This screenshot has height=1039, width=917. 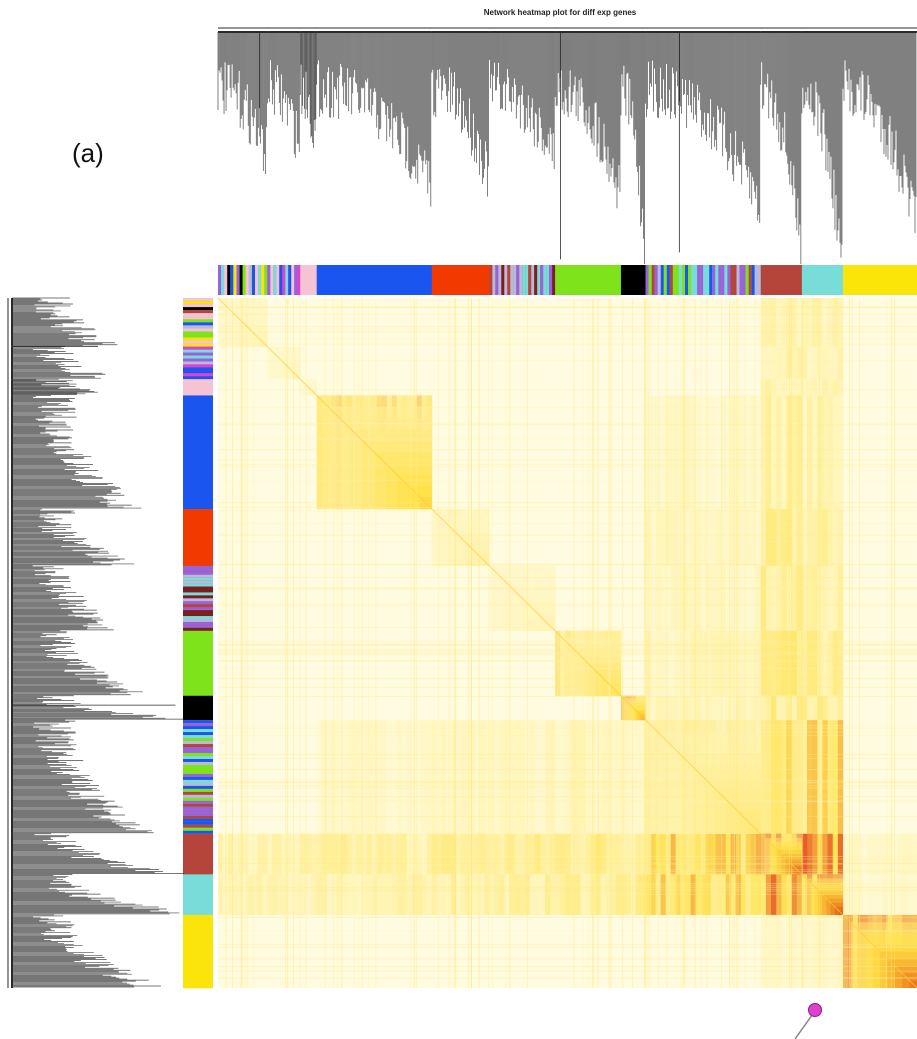 What do you see at coordinates (374, 280) in the screenshot?
I see `module-color-blue` at bounding box center [374, 280].